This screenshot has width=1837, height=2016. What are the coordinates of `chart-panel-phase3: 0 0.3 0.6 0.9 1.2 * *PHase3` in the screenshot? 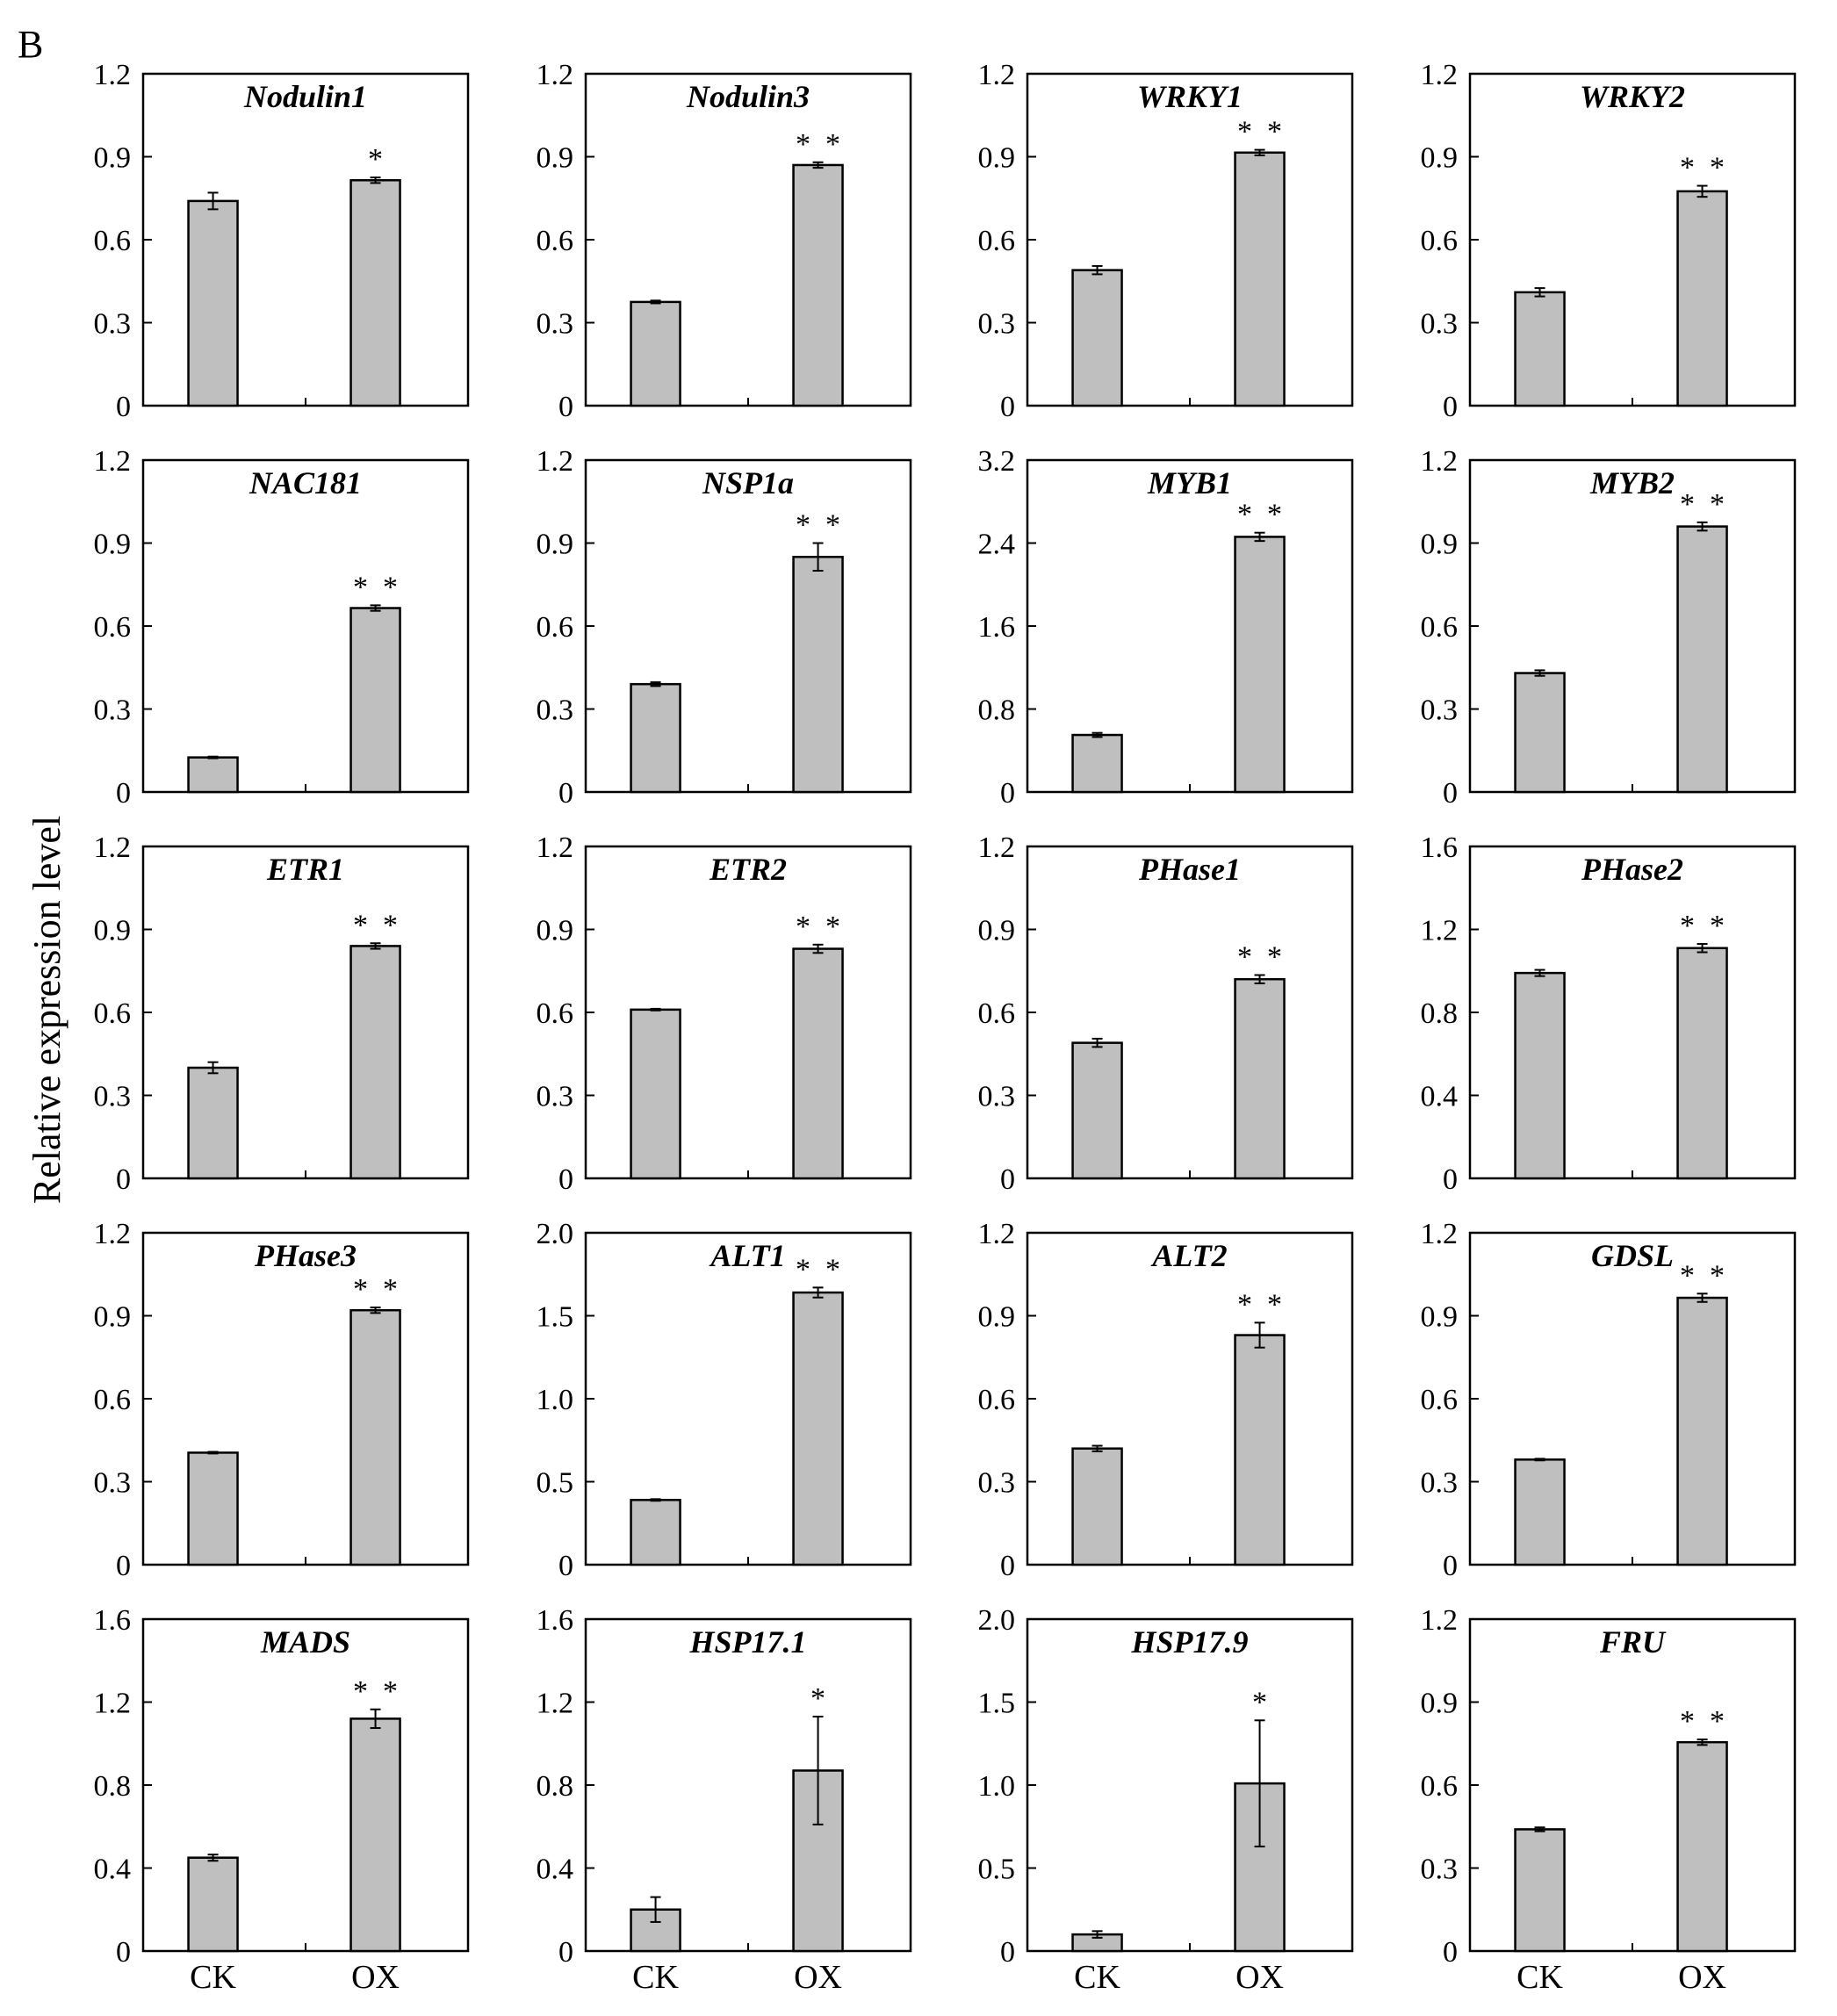 It's located at (282, 1400).